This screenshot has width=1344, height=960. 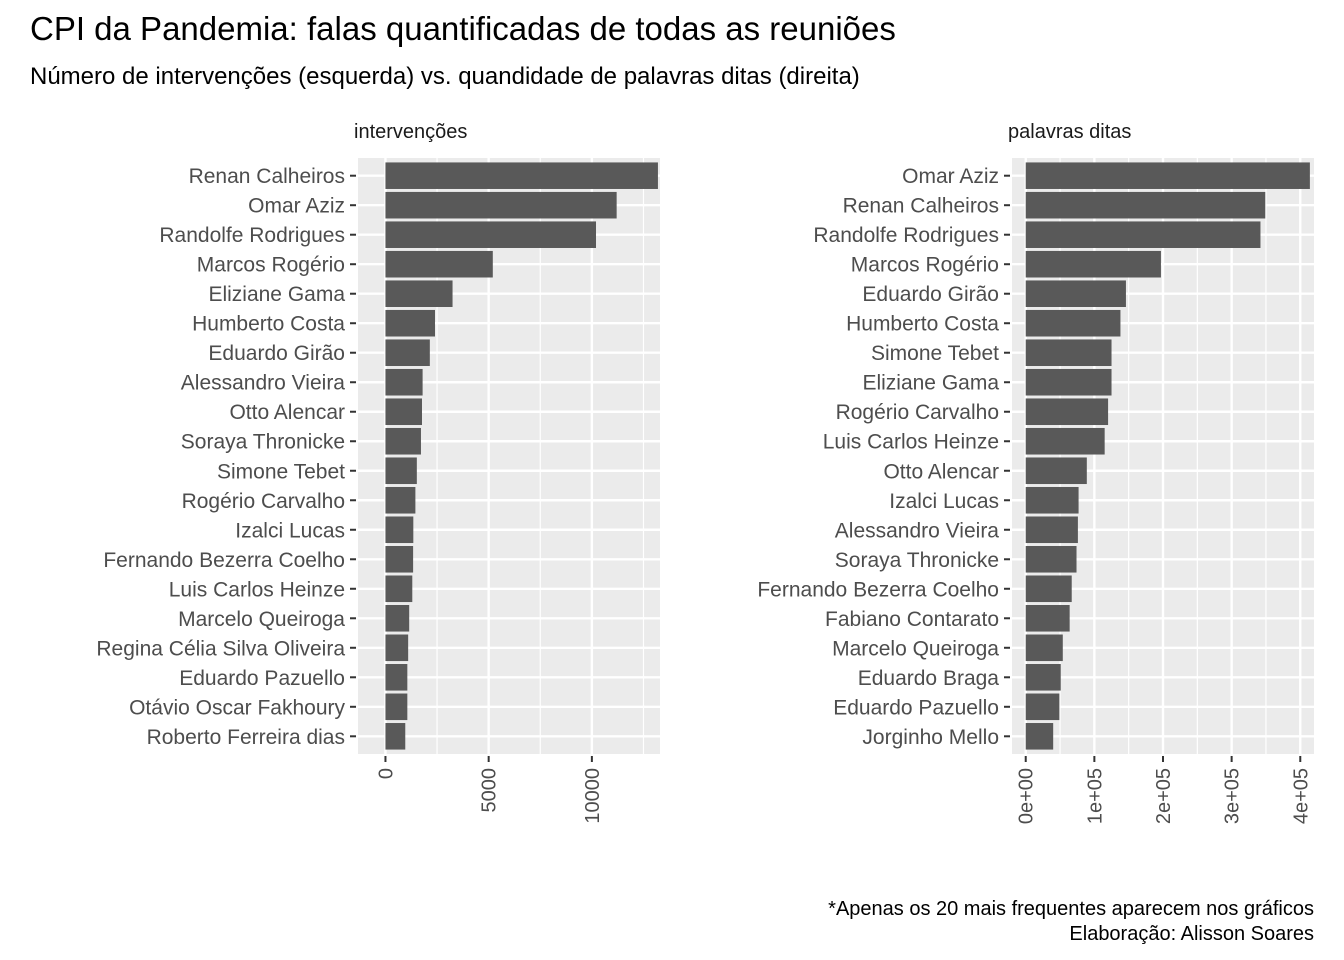 I want to click on x-tick-label: 1e+05, so click(x=1095, y=796).